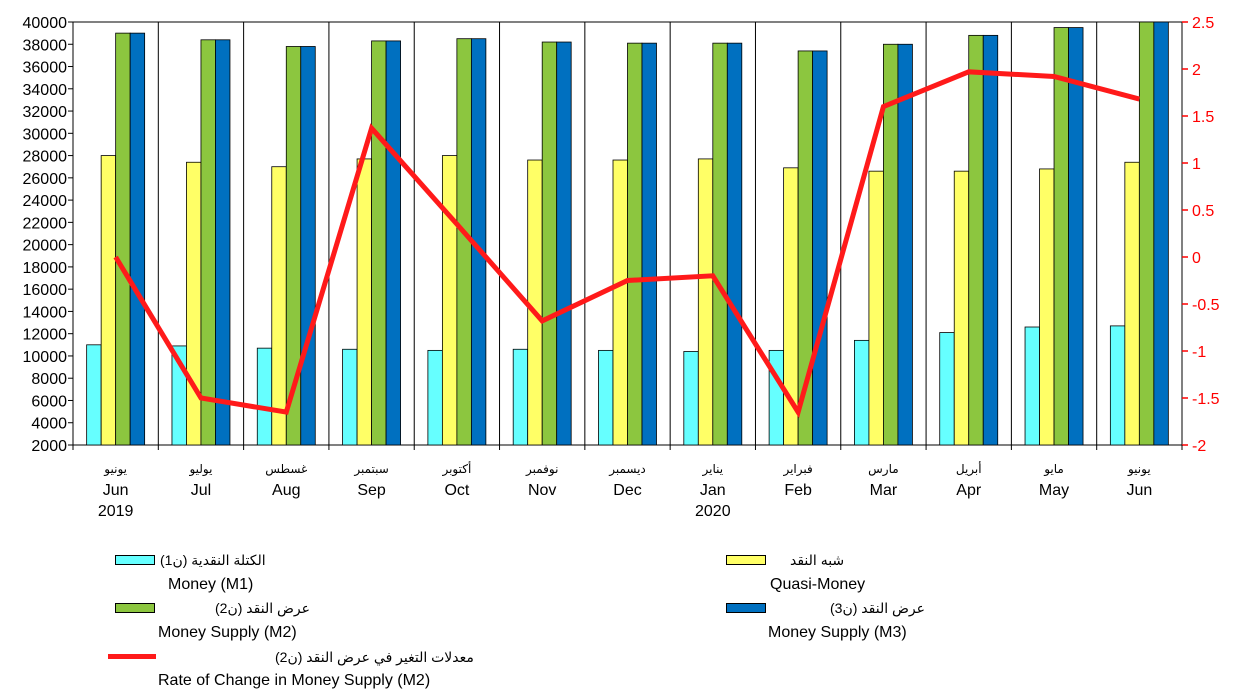 Image resolution: width=1234 pixels, height=695 pixels. What do you see at coordinates (263, 608) in the screenshot?
I see `legend-label-m2-ar: عرض النقد (ن2)` at bounding box center [263, 608].